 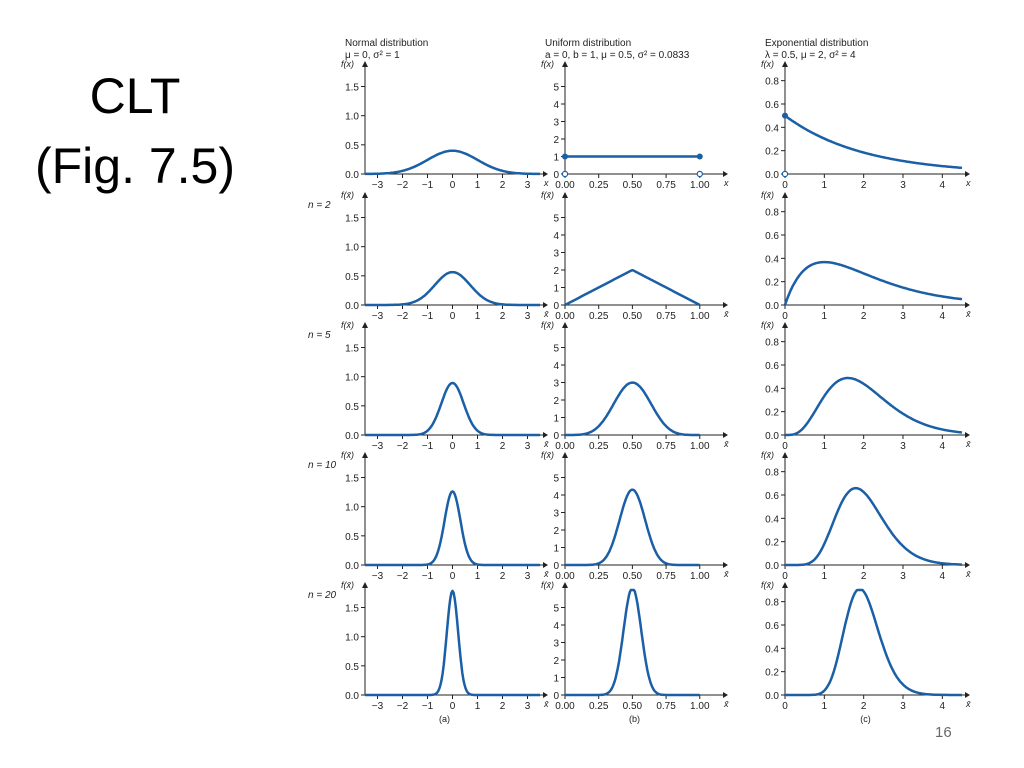 What do you see at coordinates (565, 576) in the screenshot?
I see `x-tick-label: 0.00` at bounding box center [565, 576].